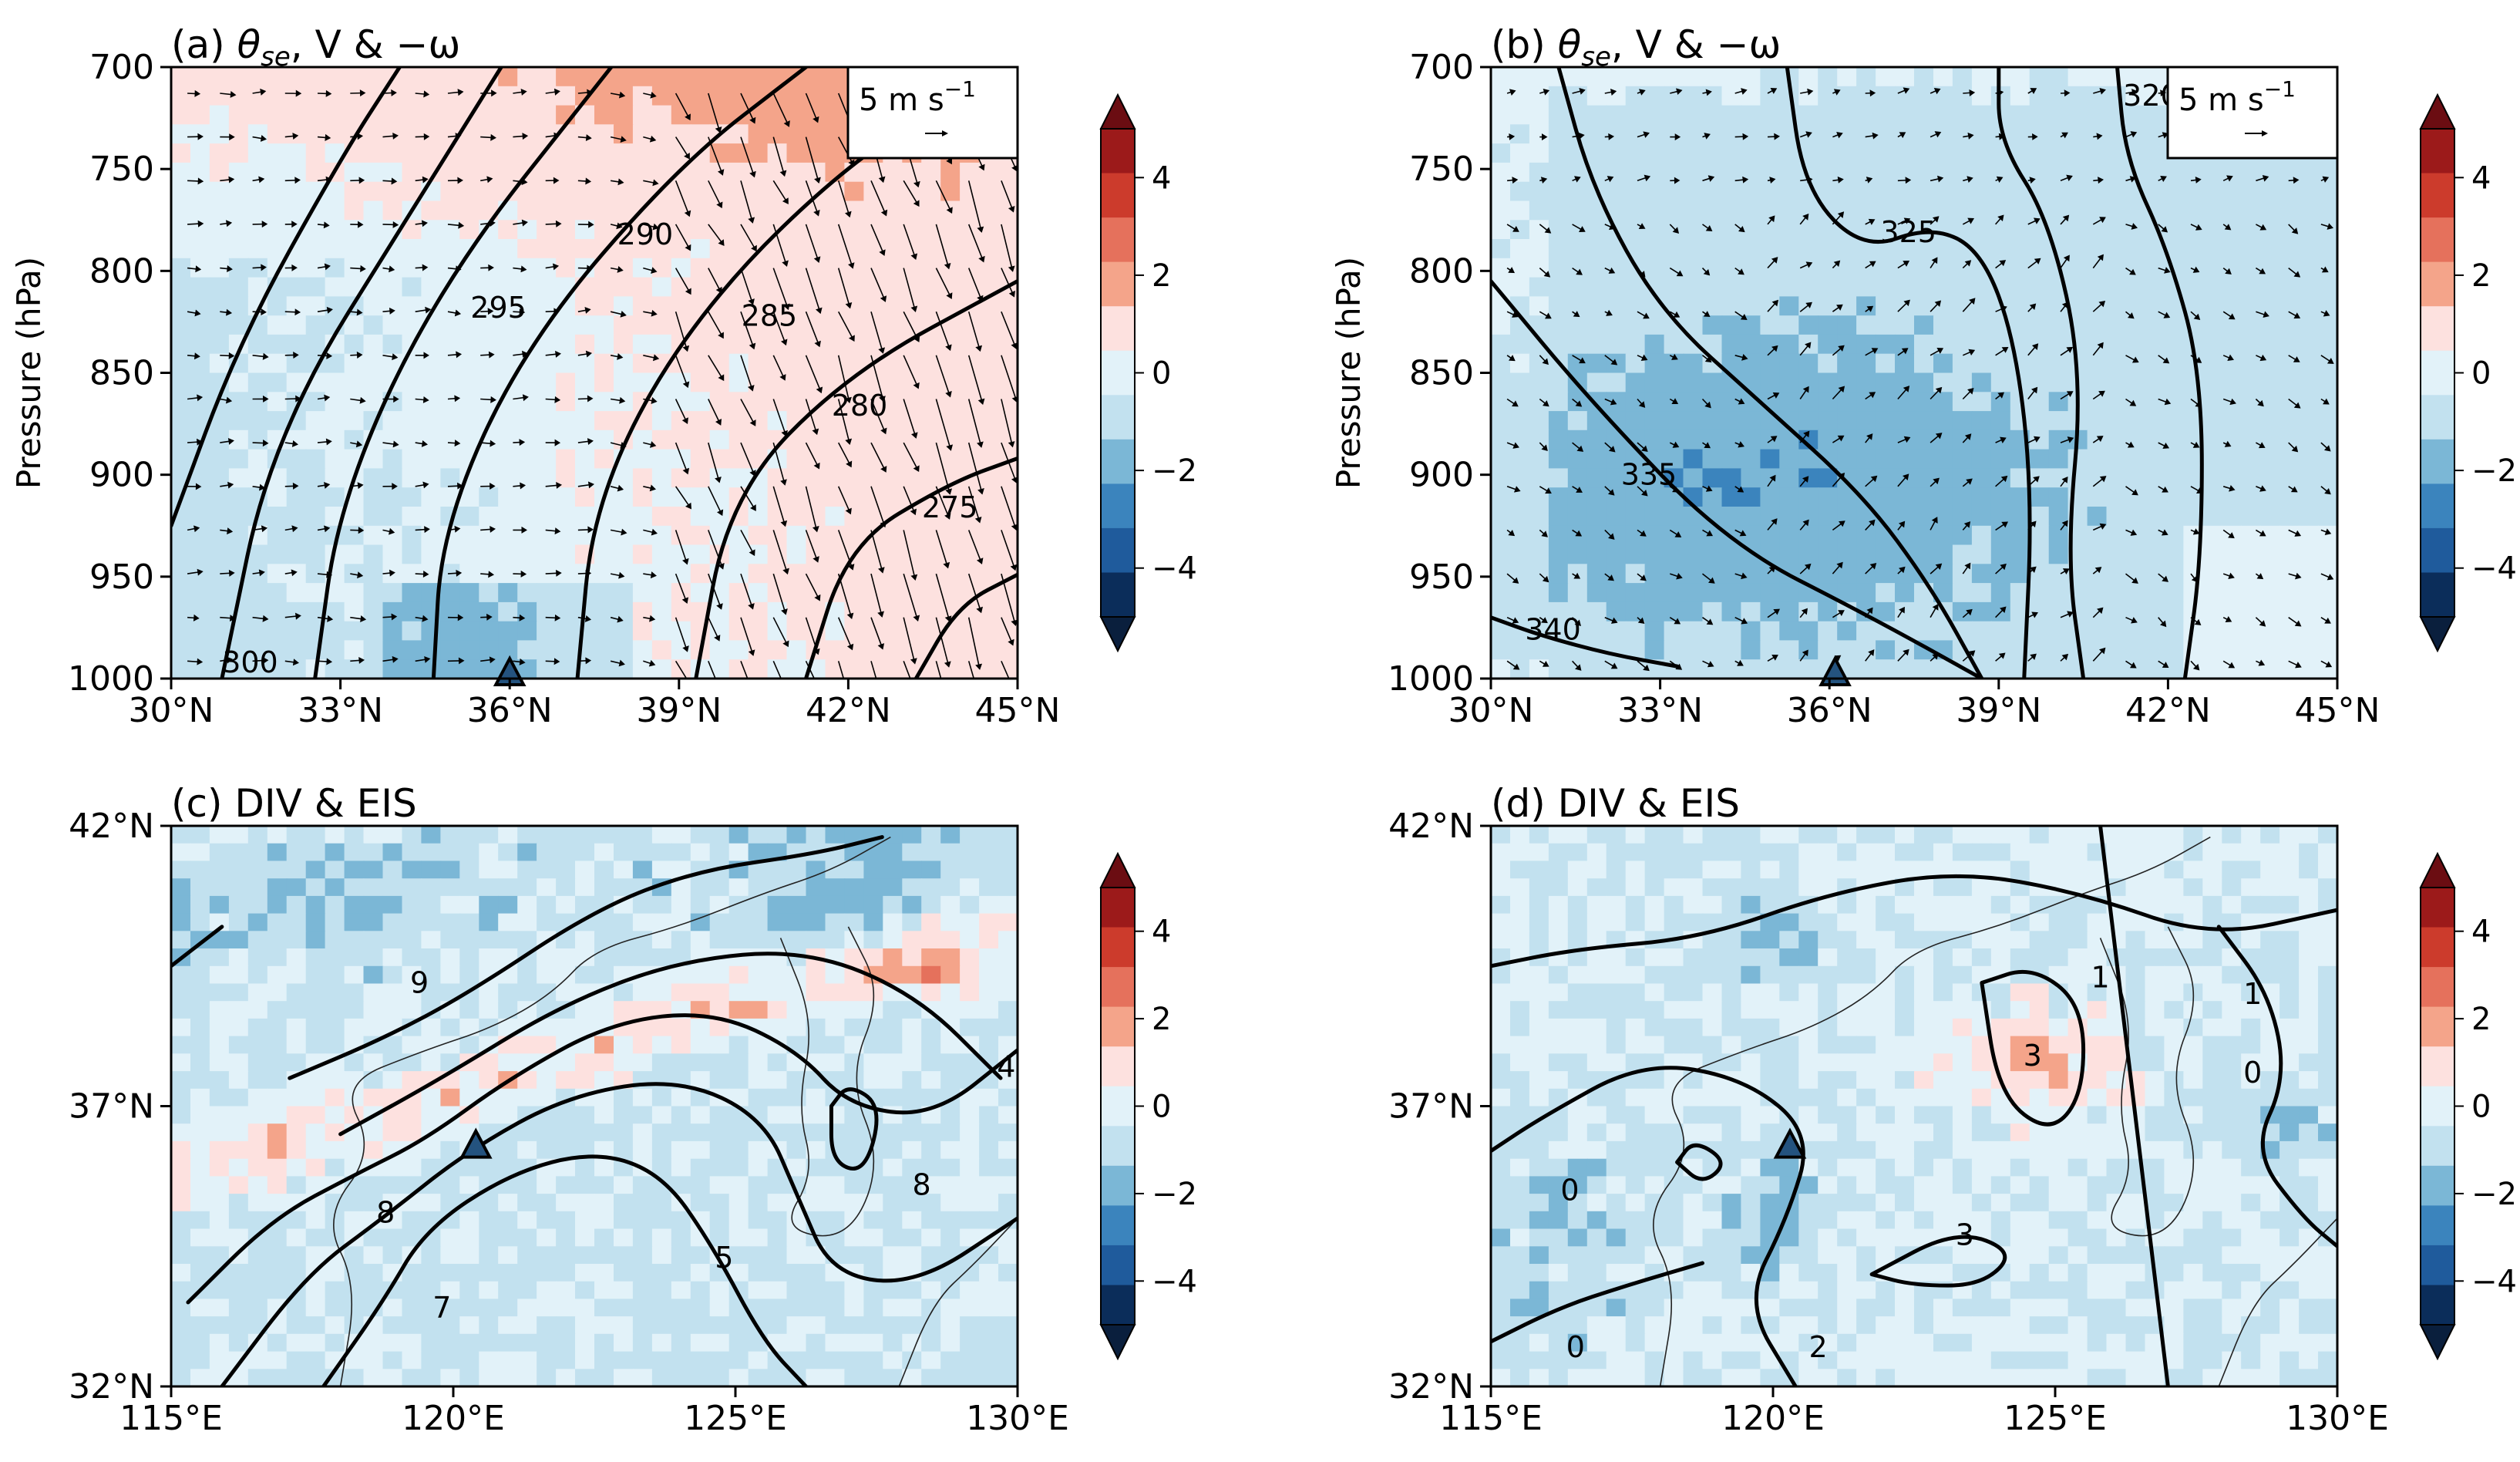 This screenshot has height=1462, width=2520. What do you see at coordinates (112, 1386) in the screenshot?
I see `y-tick-label: 32°N` at bounding box center [112, 1386].